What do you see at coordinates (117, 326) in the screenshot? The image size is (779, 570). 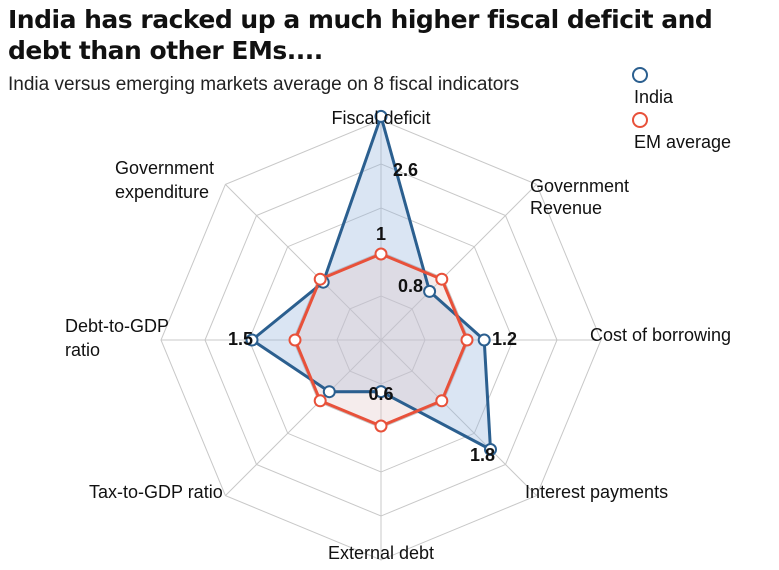 I see `axis-label: Debt-to-GDP` at bounding box center [117, 326].